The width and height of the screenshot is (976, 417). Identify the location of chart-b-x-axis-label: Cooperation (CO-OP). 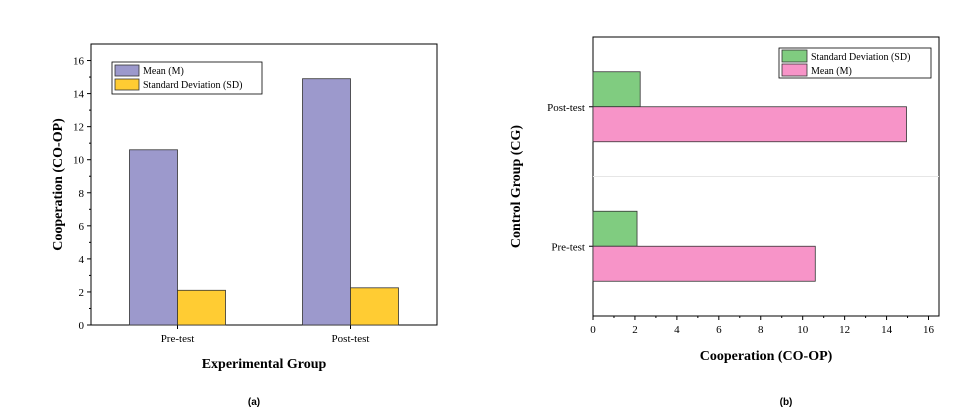
(766, 356).